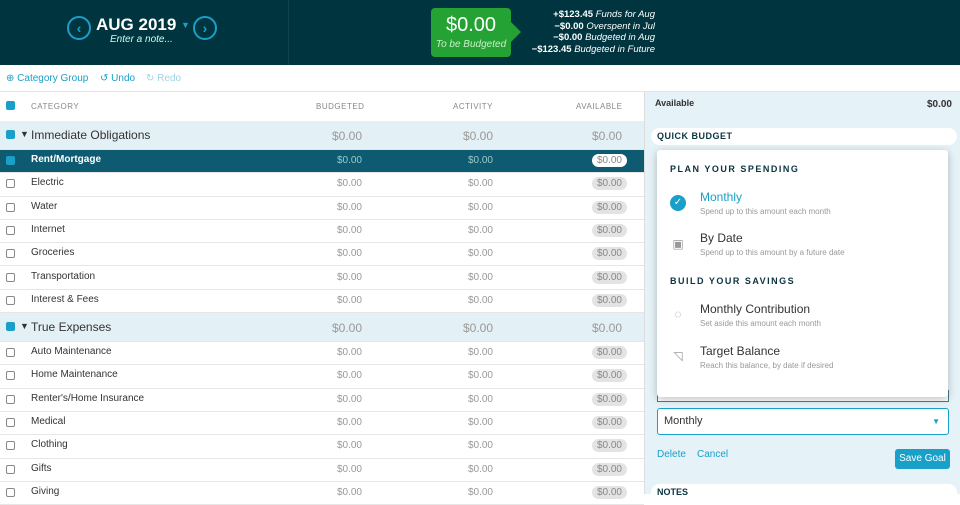  Describe the element at coordinates (53, 253) in the screenshot. I see `category-name: Groceries` at that location.